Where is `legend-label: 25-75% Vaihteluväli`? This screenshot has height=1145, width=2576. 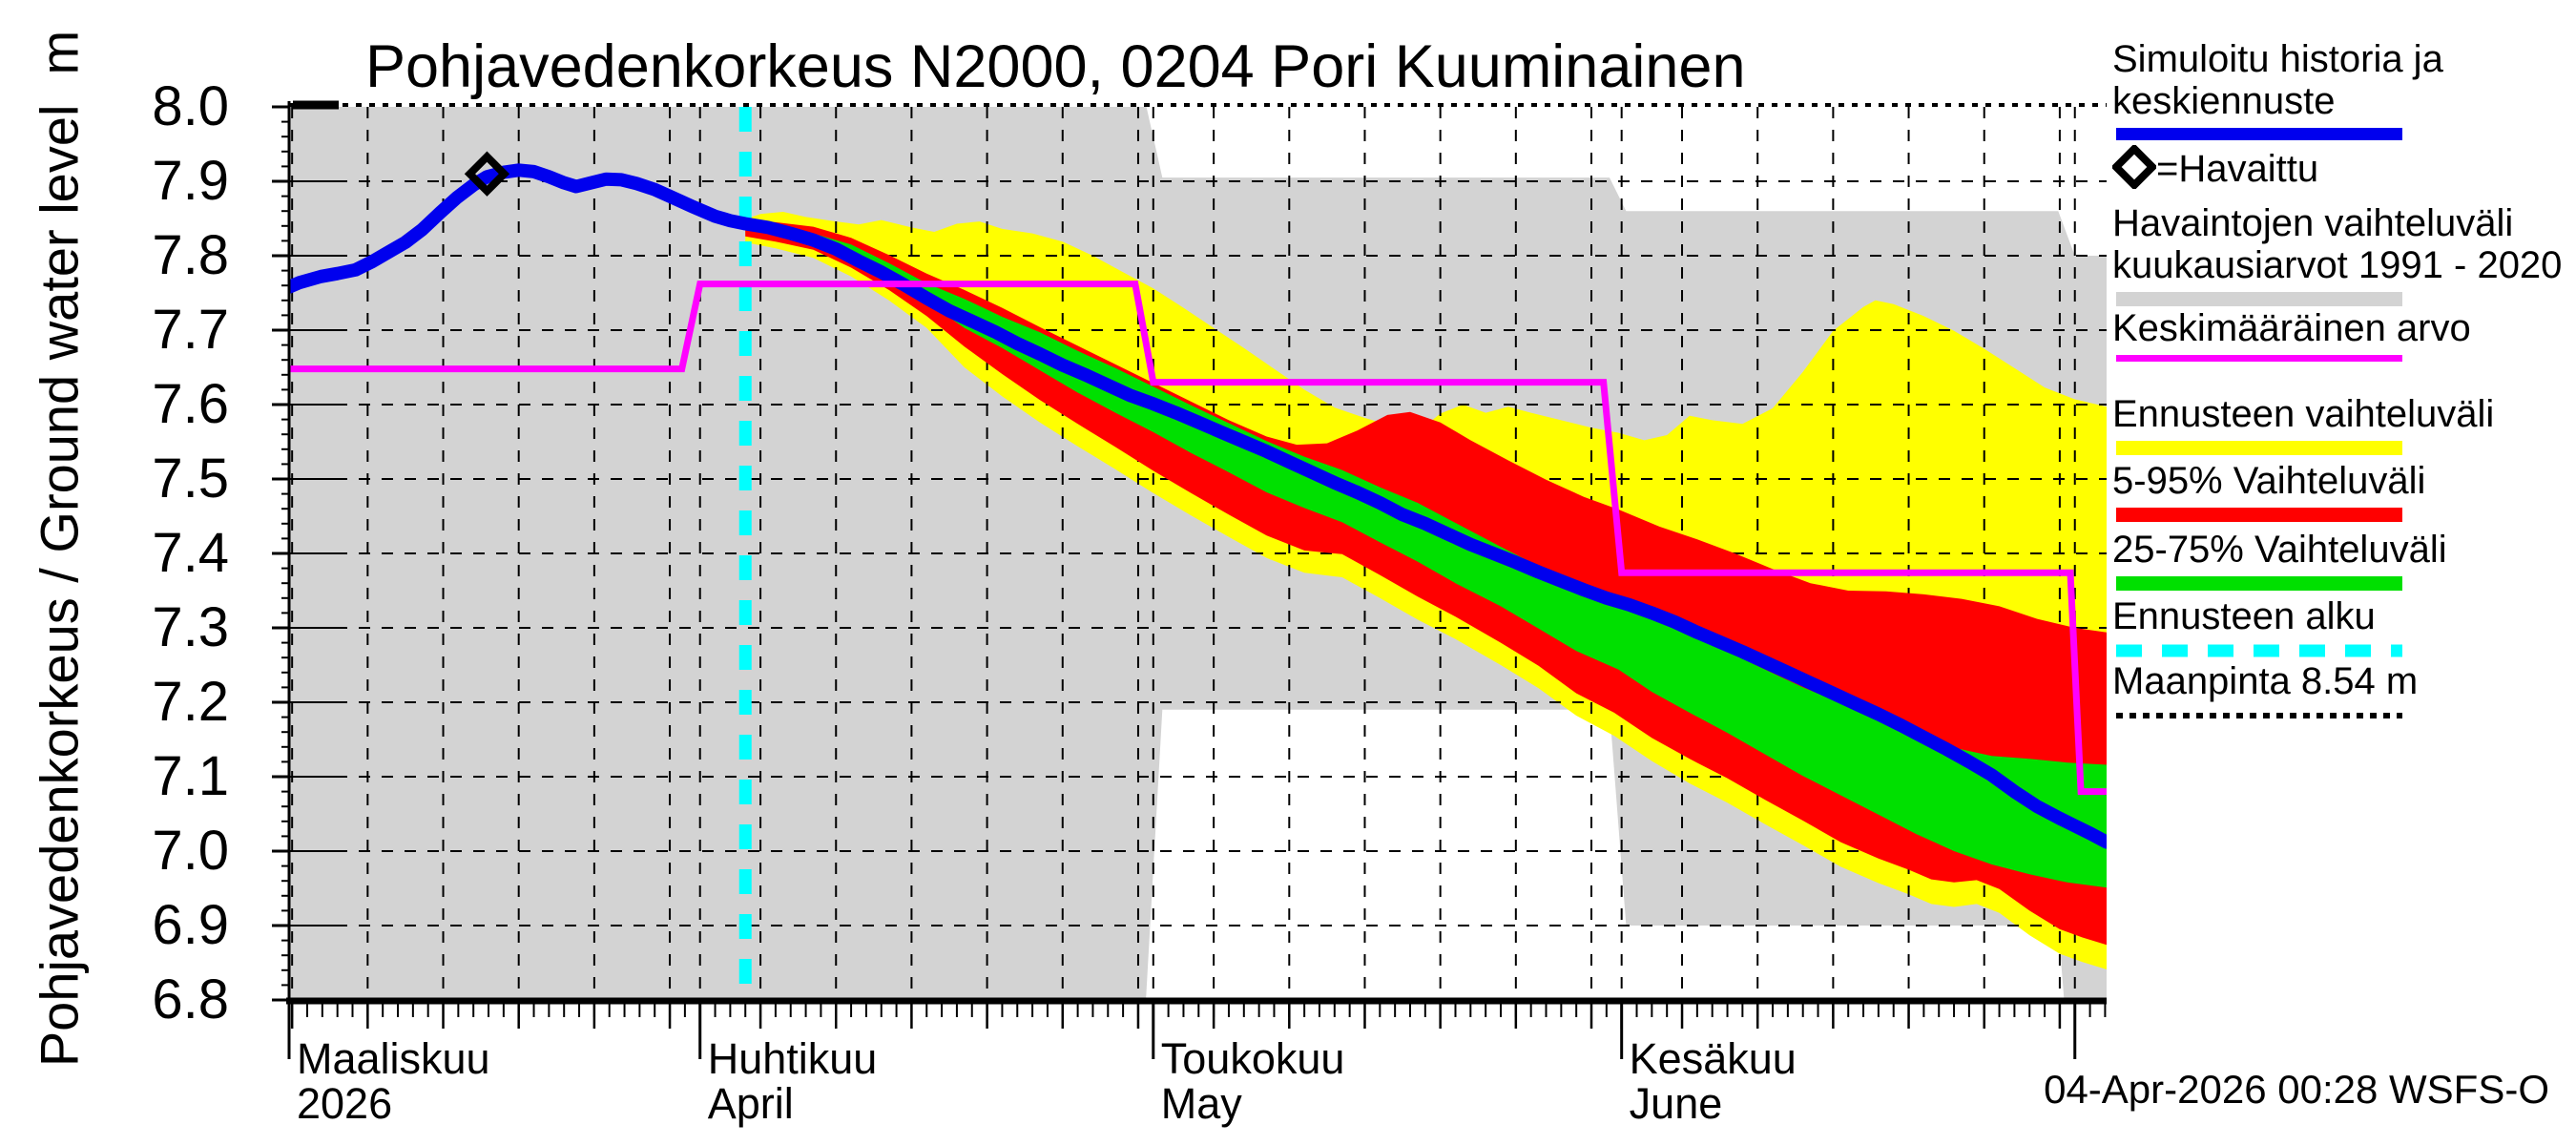 legend-label: 25-75% Vaihteluväli is located at coordinates (2279, 550).